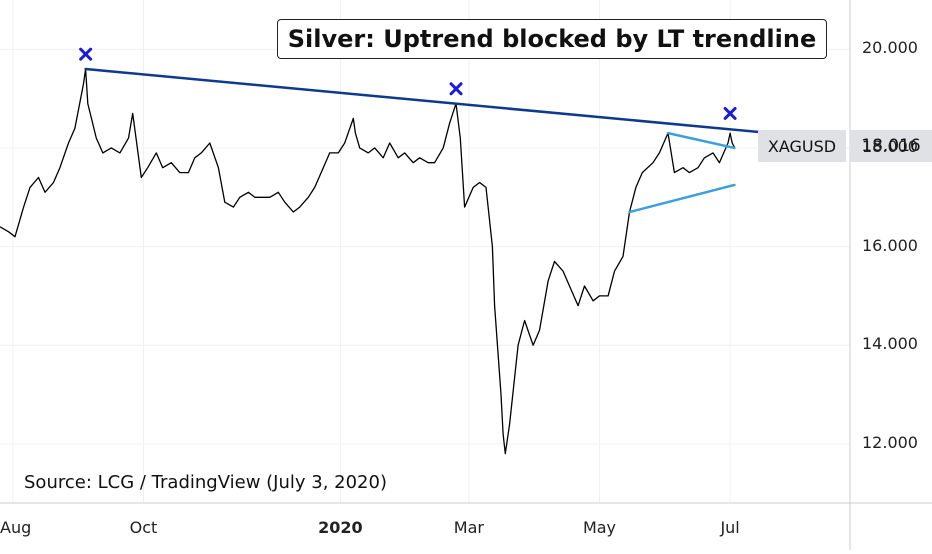 Image resolution: width=932 pixels, height=554 pixels. I want to click on y-tick-label: 16.000, so click(890, 245).